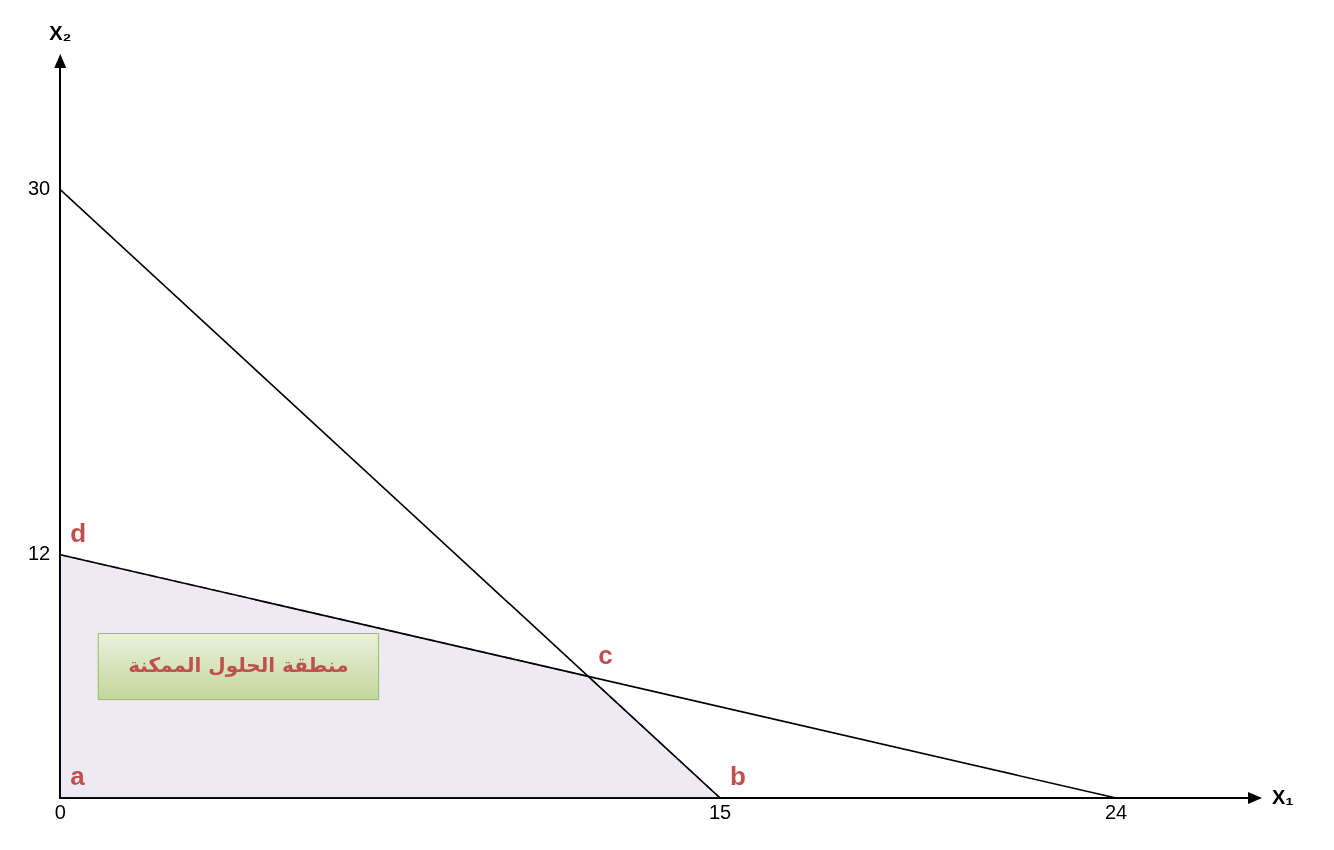 The height and width of the screenshot is (850, 1334). I want to click on x-tick-label: 0, so click(60, 811).